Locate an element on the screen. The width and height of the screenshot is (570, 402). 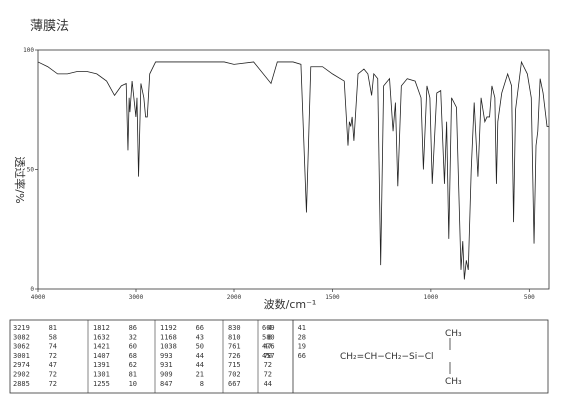
peak-wavenumber: 2974 is located at coordinates (21, 365).